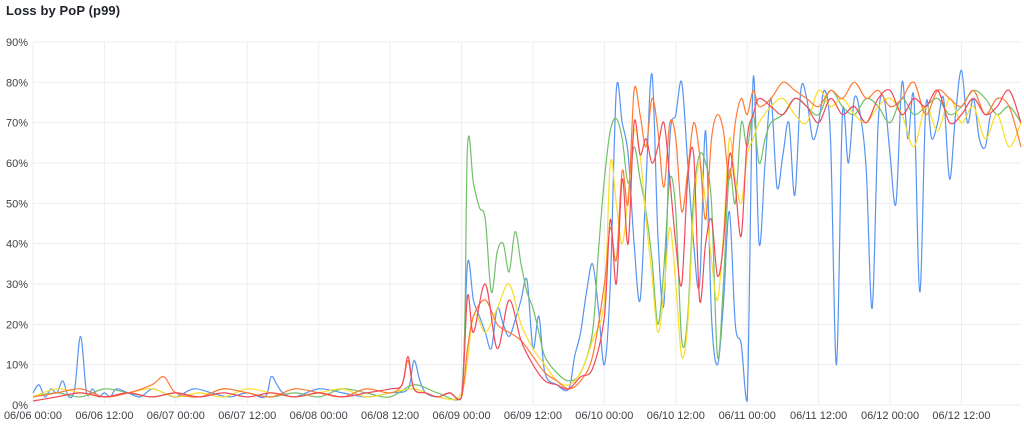  I want to click on x-tick-label: 06/11 12:00, so click(818, 416).